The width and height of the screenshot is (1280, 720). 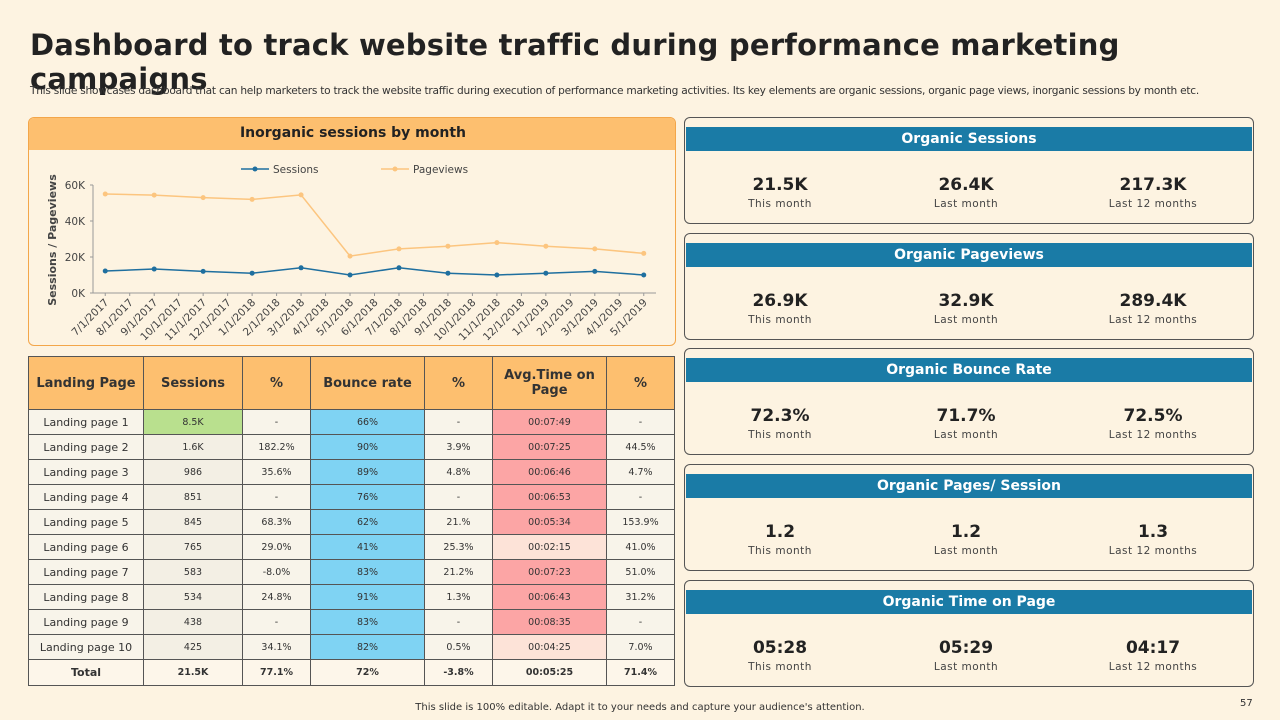 What do you see at coordinates (86, 672) in the screenshot?
I see `total-cell: Total` at bounding box center [86, 672].